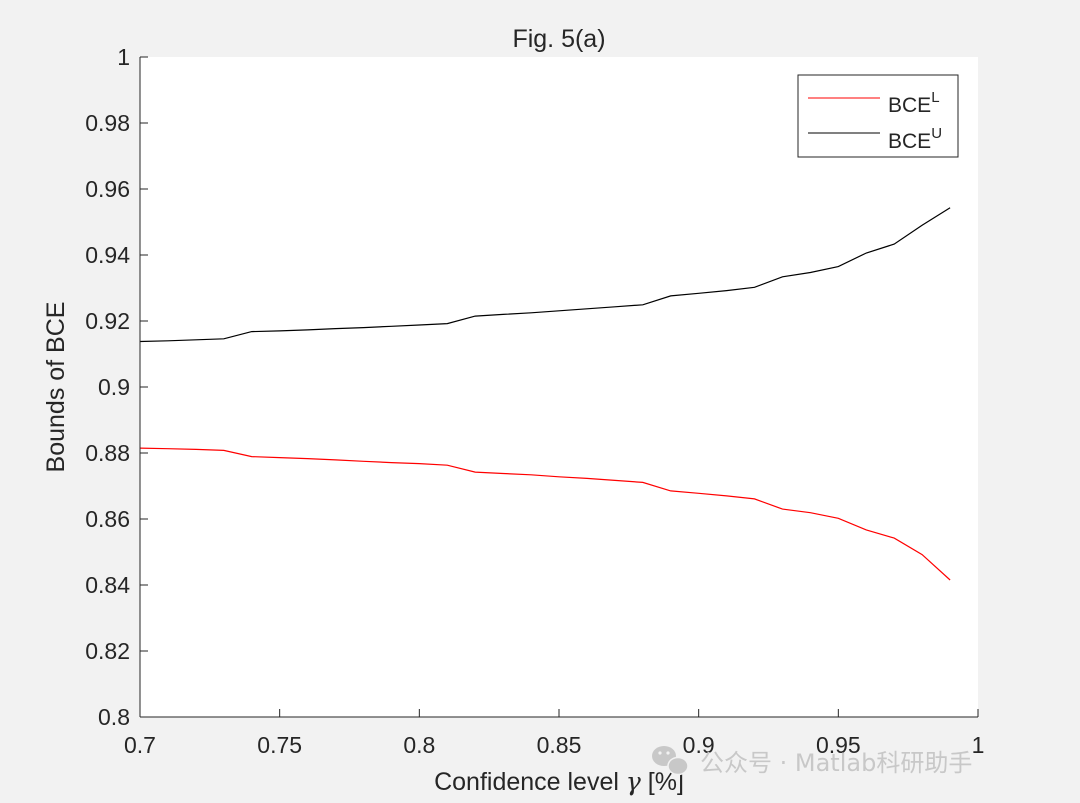  Describe the element at coordinates (545, 514) in the screenshot. I see `series-line-lower` at that location.